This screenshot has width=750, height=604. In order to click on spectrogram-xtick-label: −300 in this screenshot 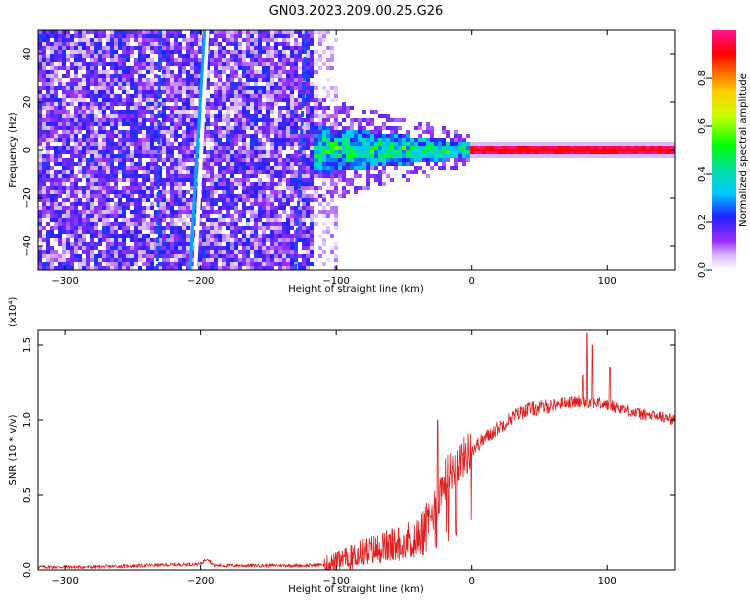, I will do `click(64, 281)`.